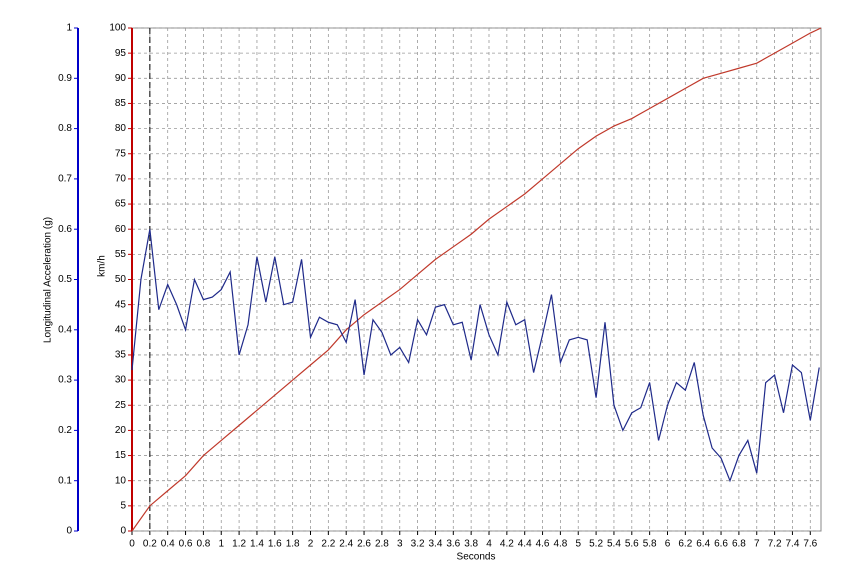 The image size is (846, 564). What do you see at coordinates (150, 544) in the screenshot?
I see `x-tick-label: 0.2` at bounding box center [150, 544].